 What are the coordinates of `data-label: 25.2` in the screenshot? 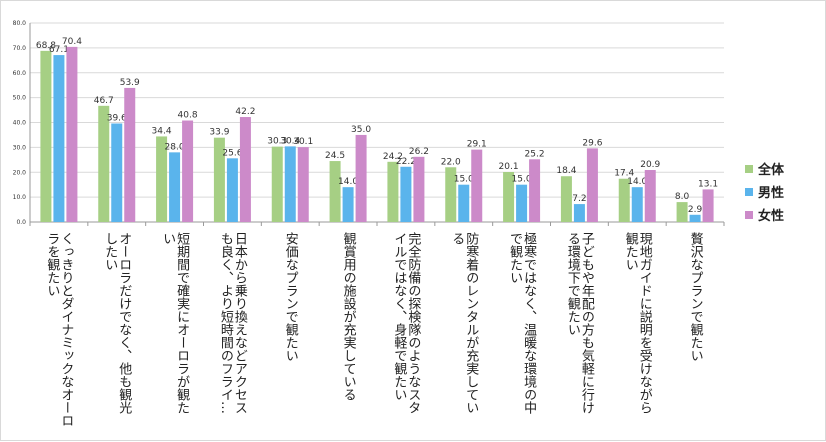 It's located at (535, 154).